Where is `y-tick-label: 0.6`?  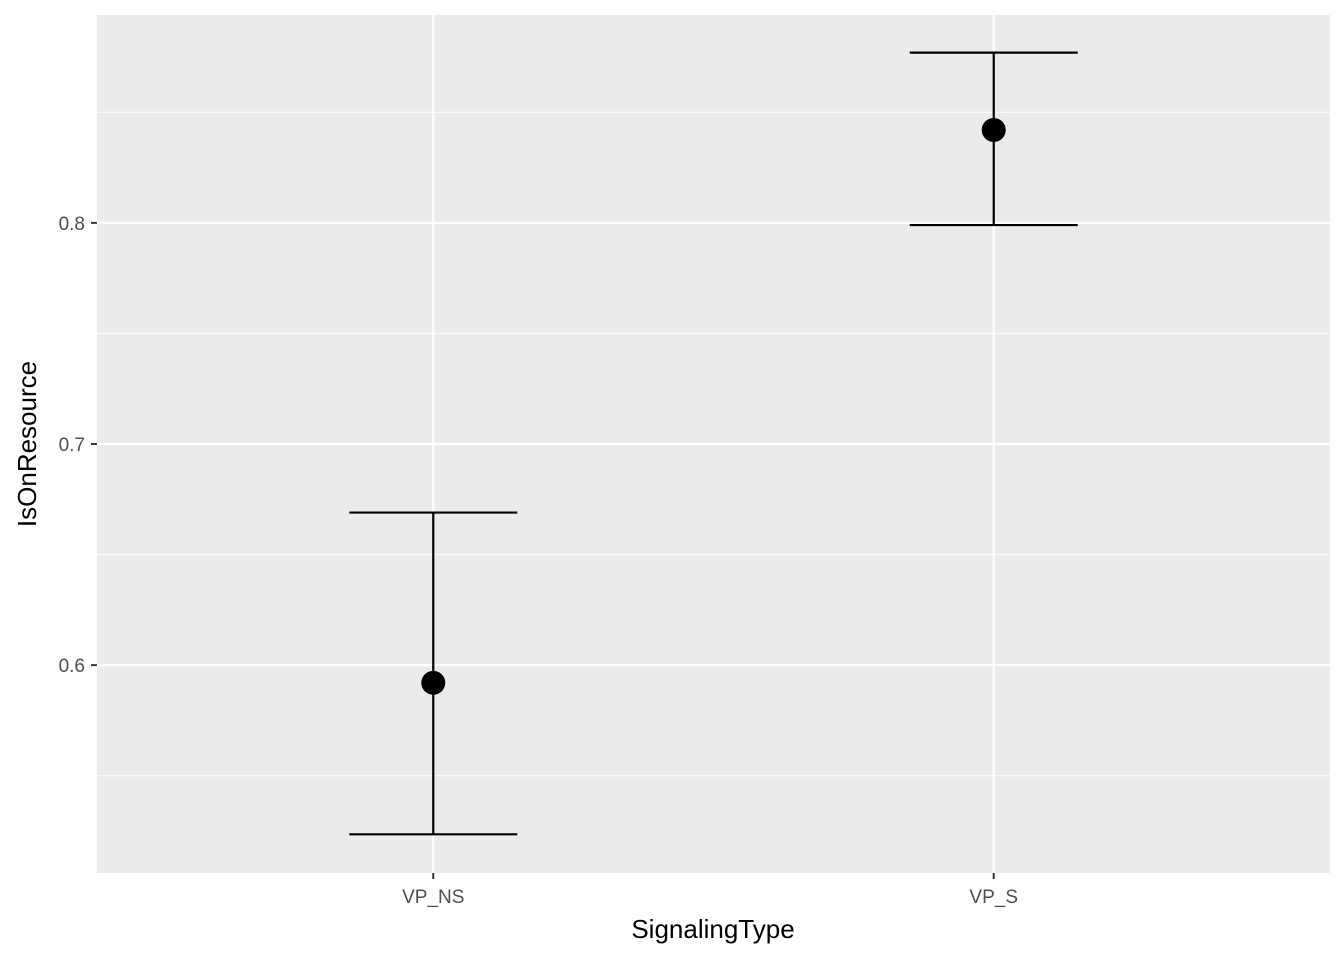
y-tick-label: 0.6 is located at coordinates (72, 666).